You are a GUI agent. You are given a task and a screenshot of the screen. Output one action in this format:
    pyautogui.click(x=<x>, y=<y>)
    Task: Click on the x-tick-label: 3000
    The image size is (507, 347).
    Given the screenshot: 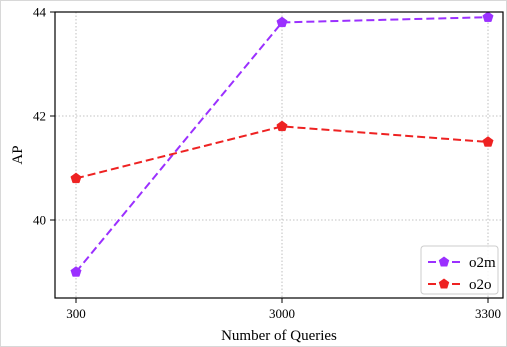 What is the action you would take?
    pyautogui.click(x=282, y=313)
    